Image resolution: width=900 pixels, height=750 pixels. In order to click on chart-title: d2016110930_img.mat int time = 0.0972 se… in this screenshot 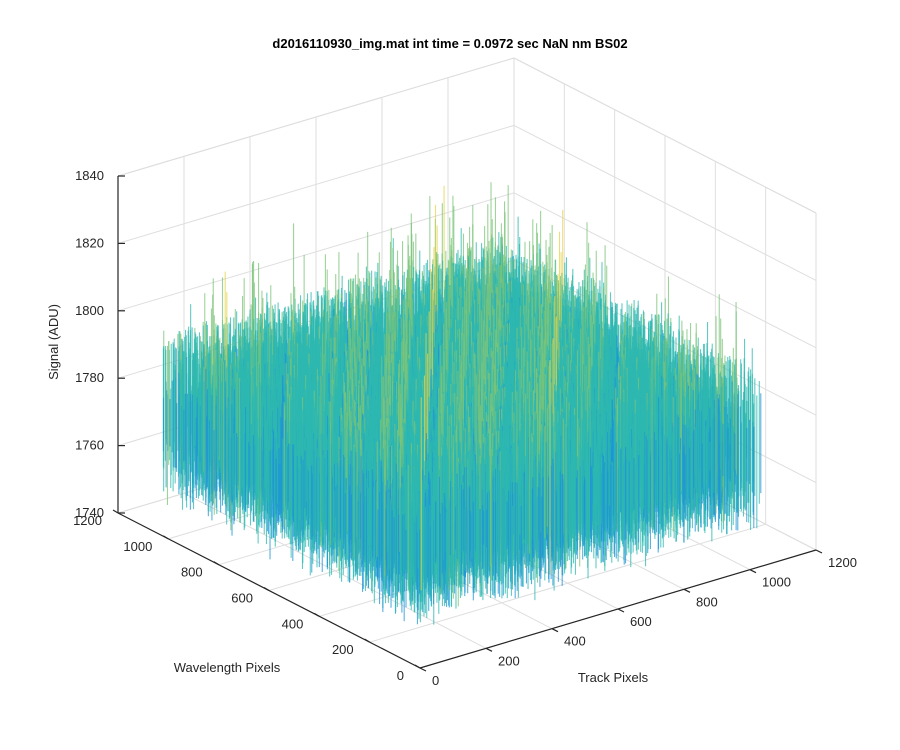, I will do `click(450, 43)`.